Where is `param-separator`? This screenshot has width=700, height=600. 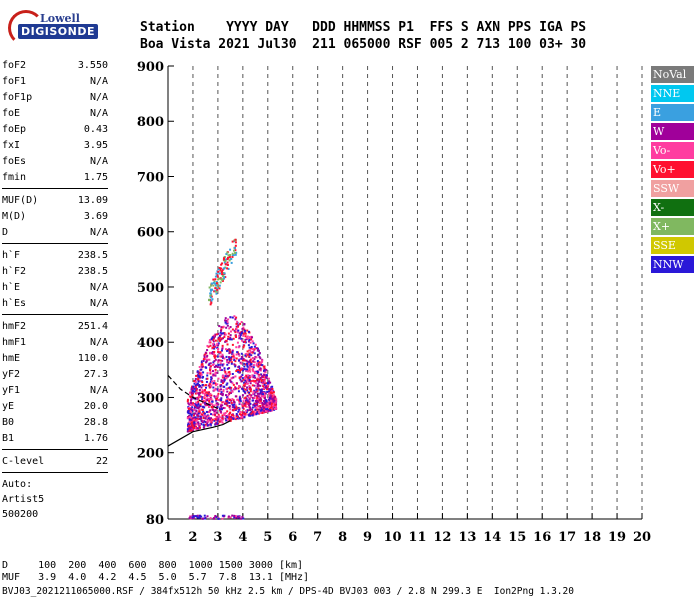 param-separator is located at coordinates (55, 472).